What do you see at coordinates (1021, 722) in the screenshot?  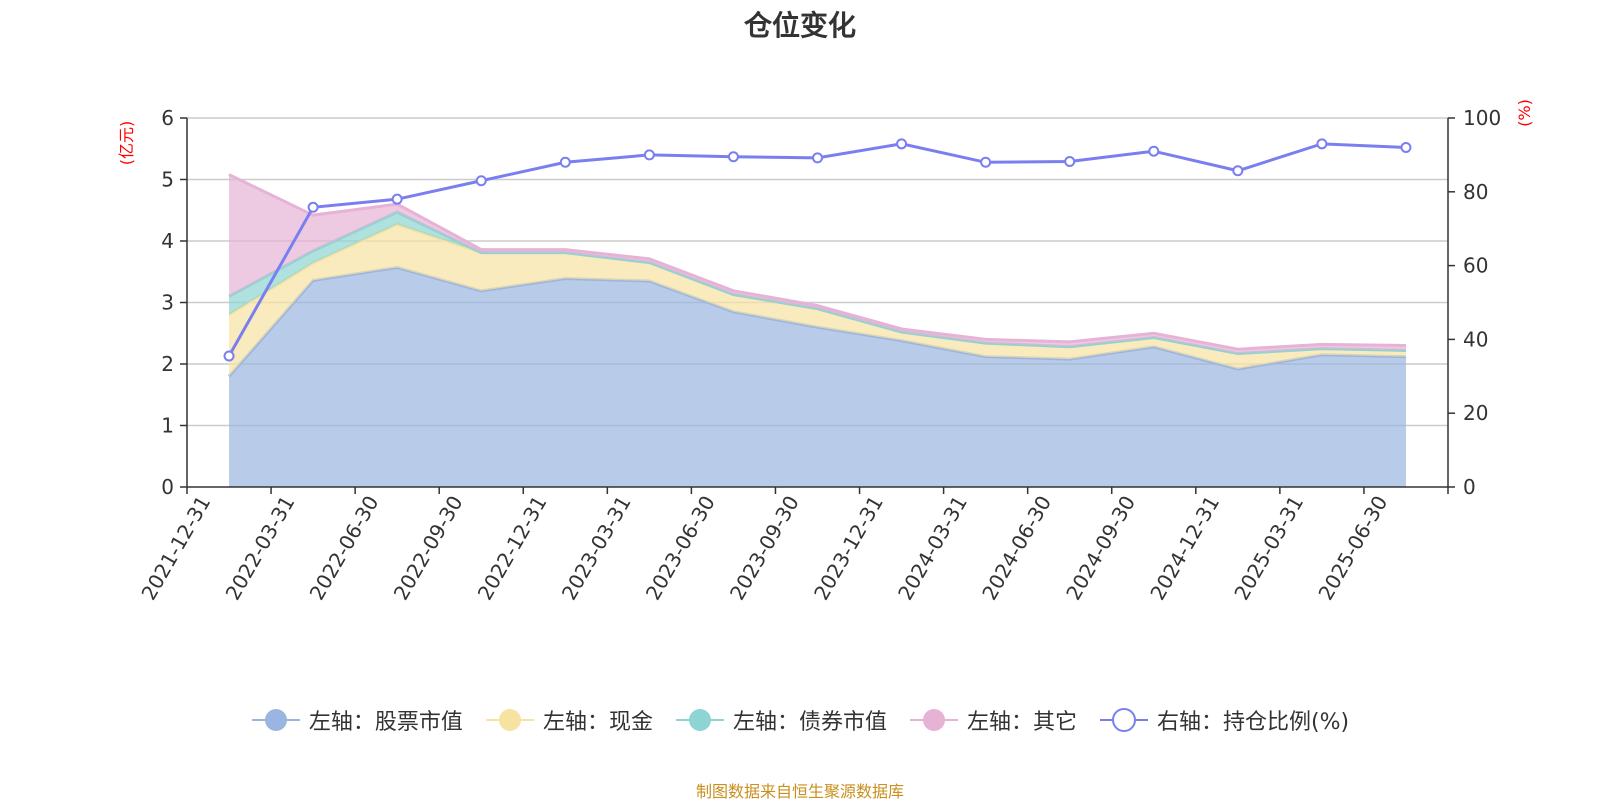 I see `legend-label: 左轴：其它` at bounding box center [1021, 722].